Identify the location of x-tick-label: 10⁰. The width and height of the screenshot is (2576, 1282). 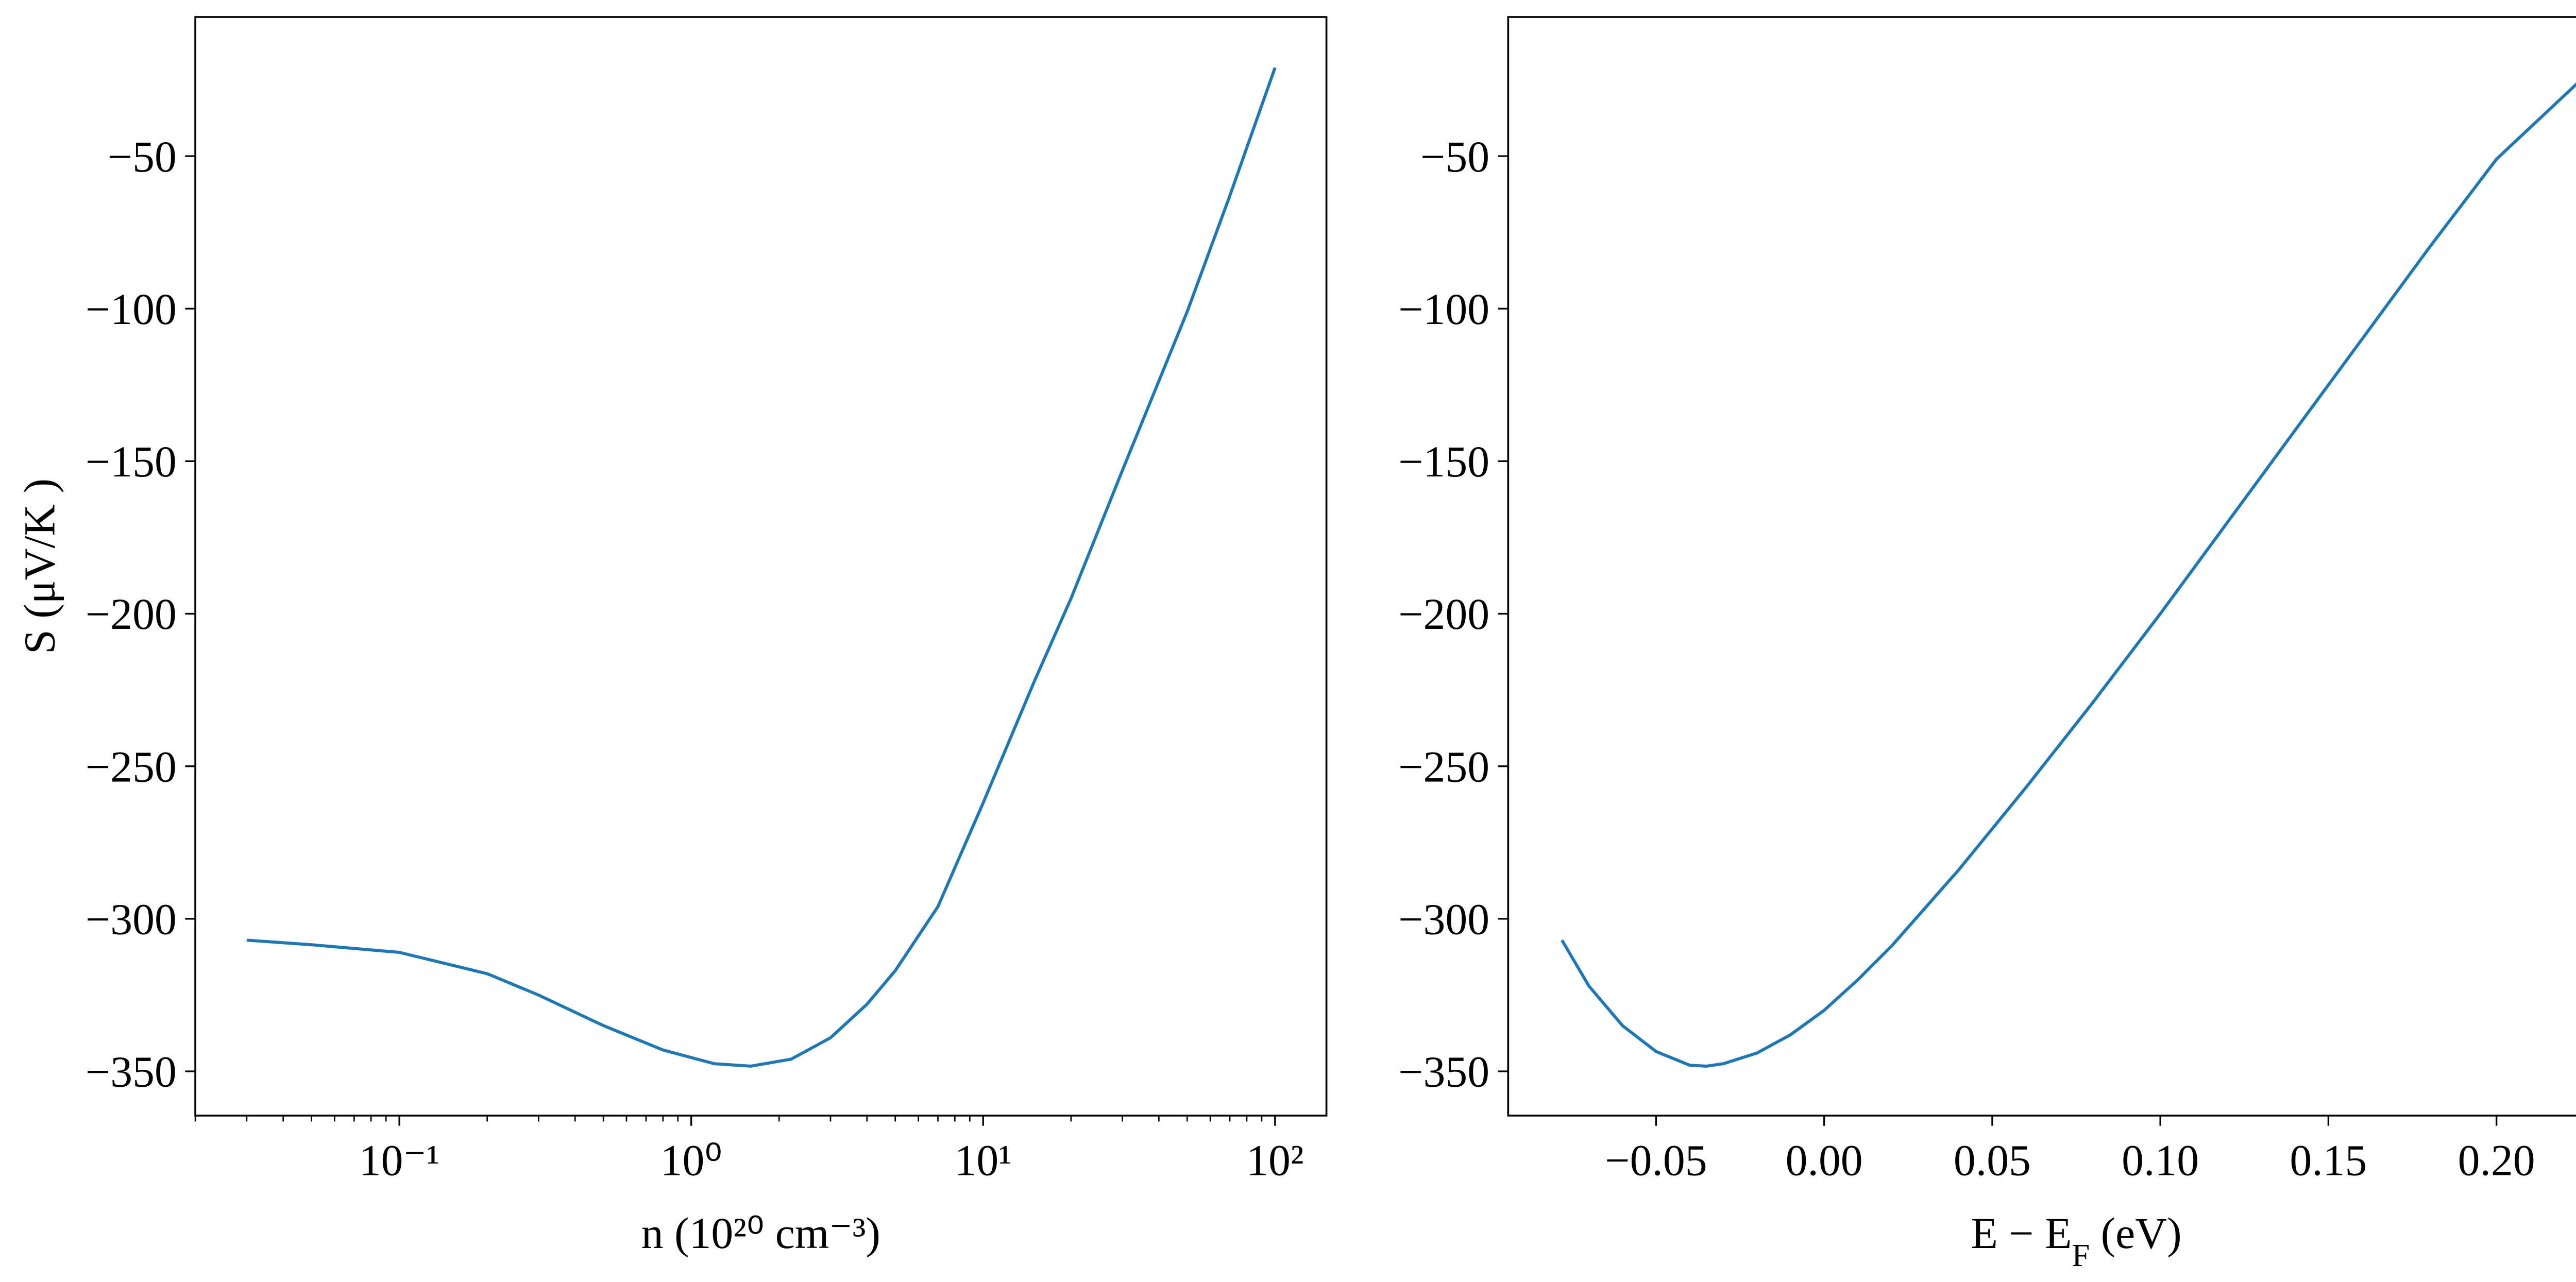
(691, 1160).